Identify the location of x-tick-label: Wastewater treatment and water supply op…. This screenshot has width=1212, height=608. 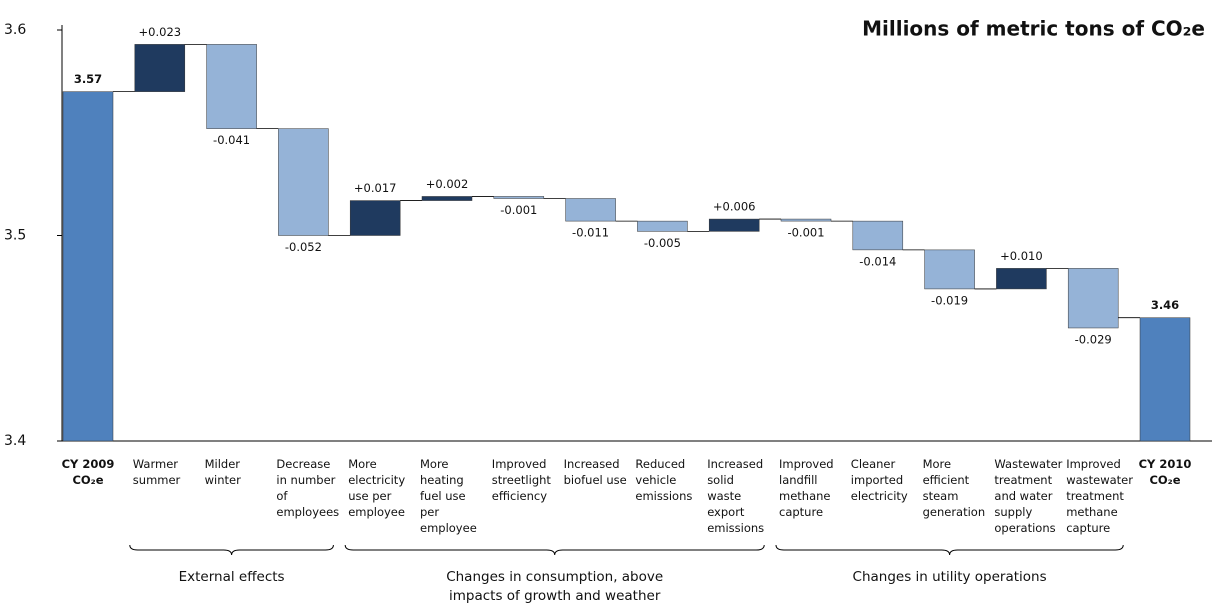
(1028, 496).